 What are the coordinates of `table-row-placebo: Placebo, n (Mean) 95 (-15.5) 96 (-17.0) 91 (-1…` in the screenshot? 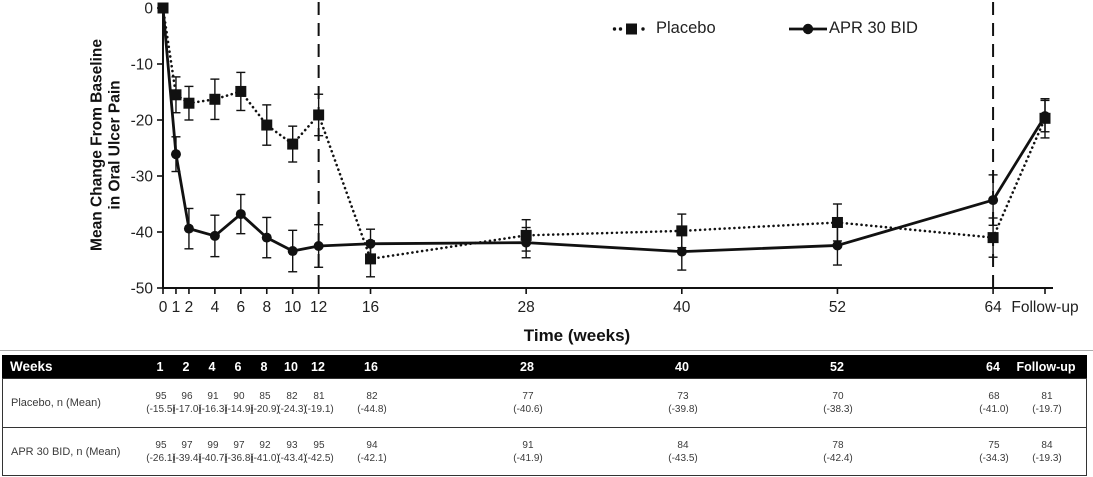 It's located at (544, 403).